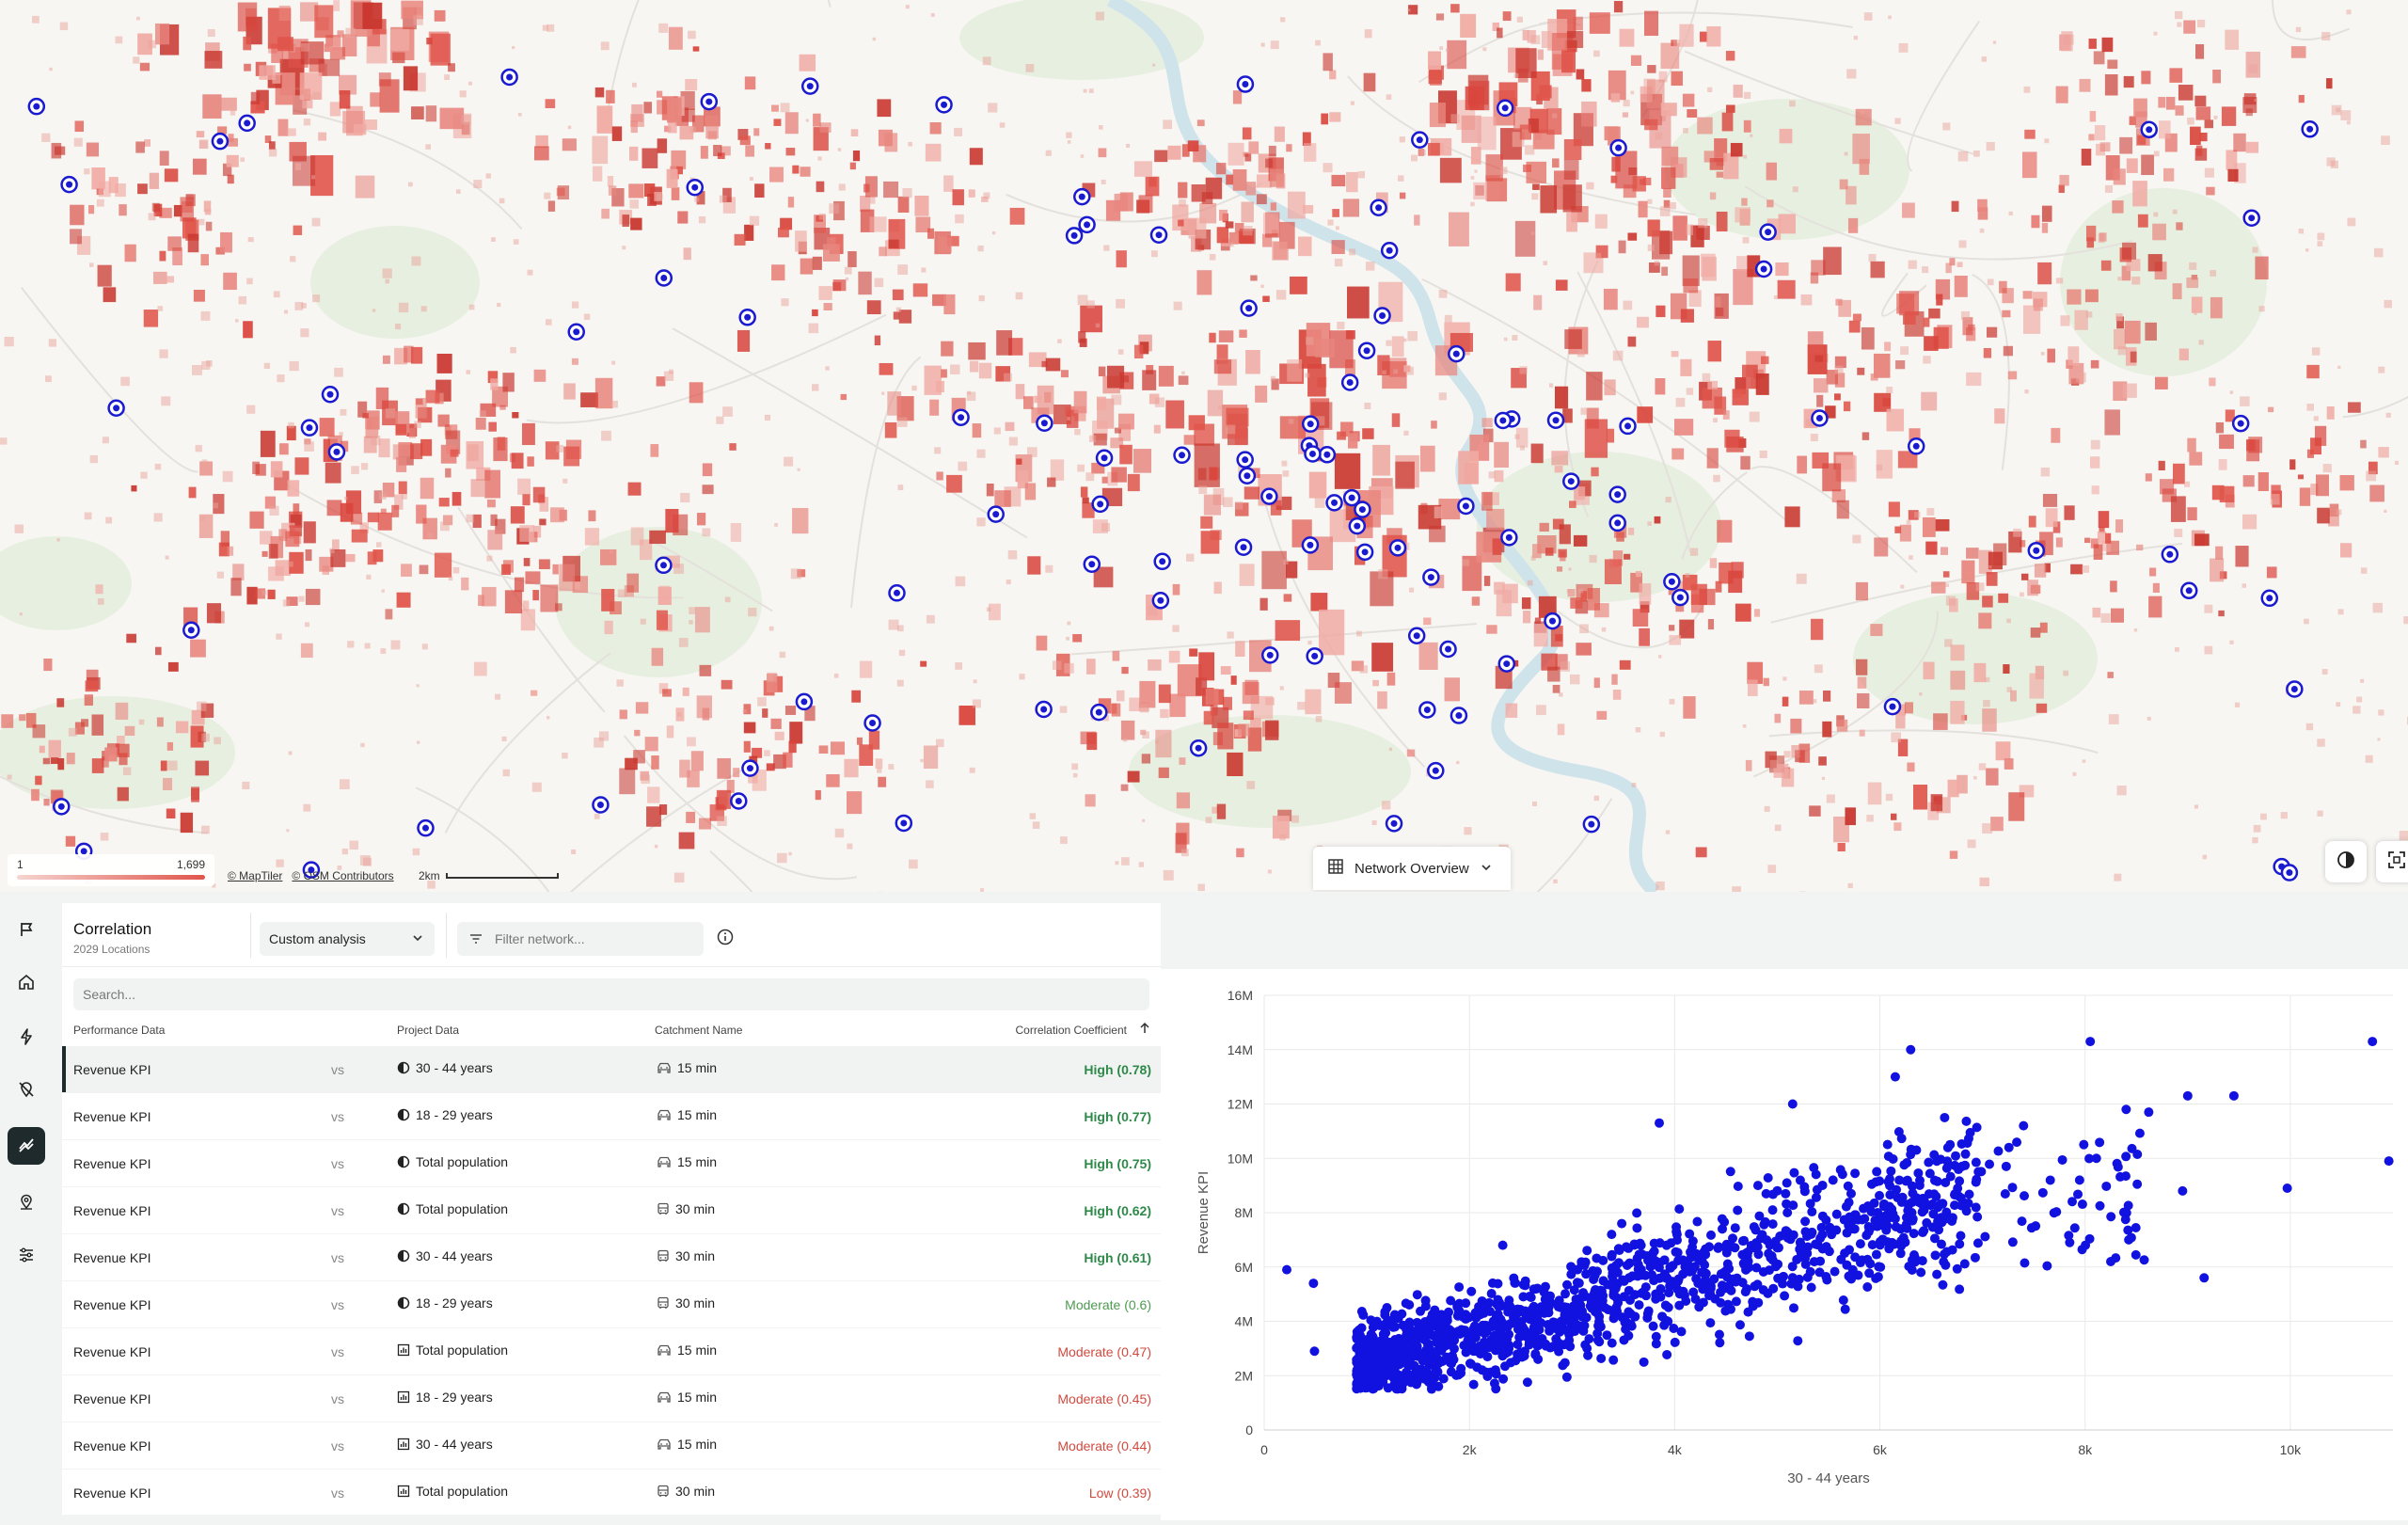  Describe the element at coordinates (27, 1204) in the screenshot. I see `sidebar-item-location-search` at that location.